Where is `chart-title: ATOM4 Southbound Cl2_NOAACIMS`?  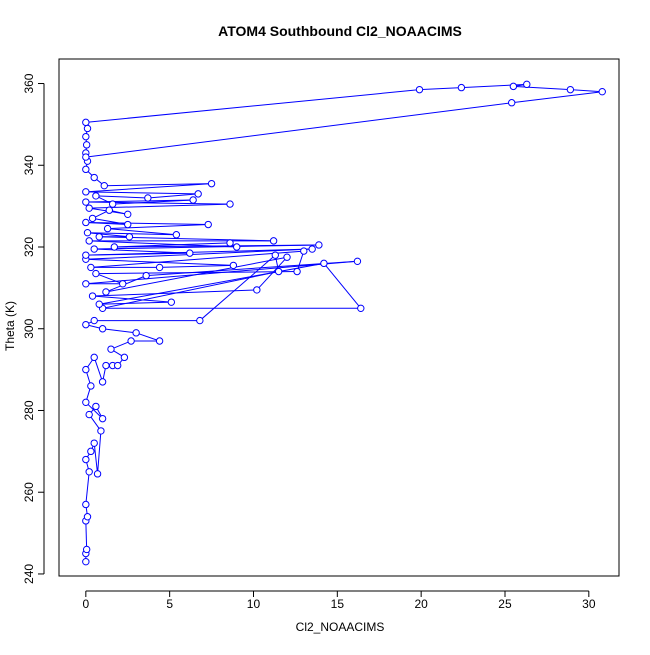 chart-title: ATOM4 Southbound Cl2_NOAACIMS is located at coordinates (340, 31).